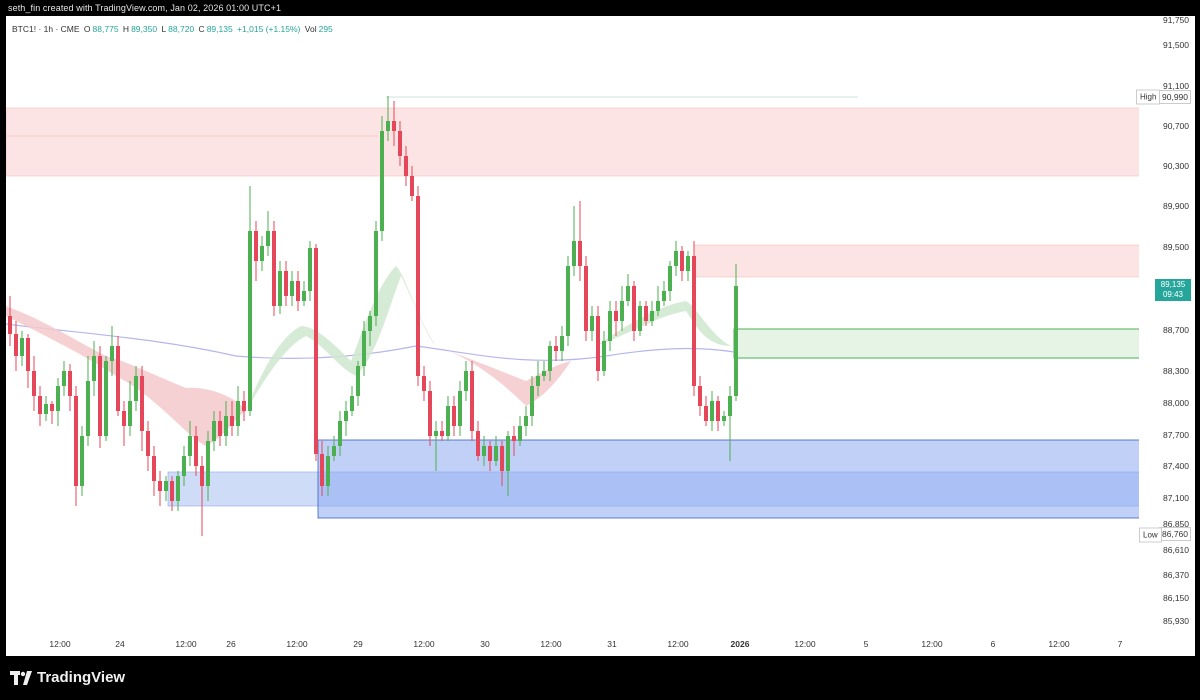  Describe the element at coordinates (1173, 294) in the screenshot. I see `bar-countdown: 09:43` at that location.